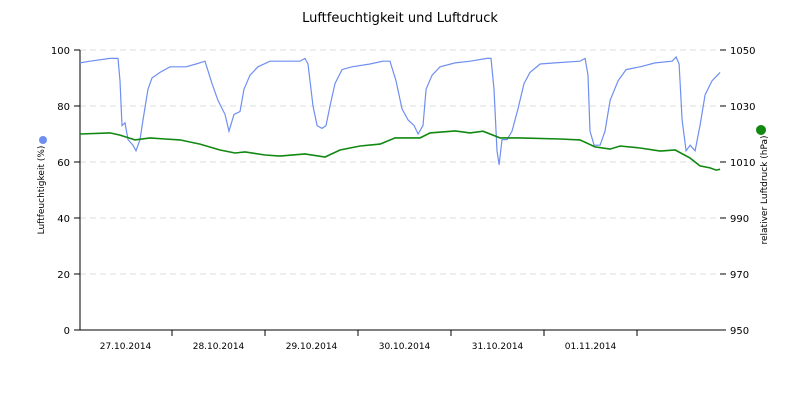 The image size is (800, 400). Describe the element at coordinates (60, 51) in the screenshot. I see `y-left-tick-label: 100` at that location.